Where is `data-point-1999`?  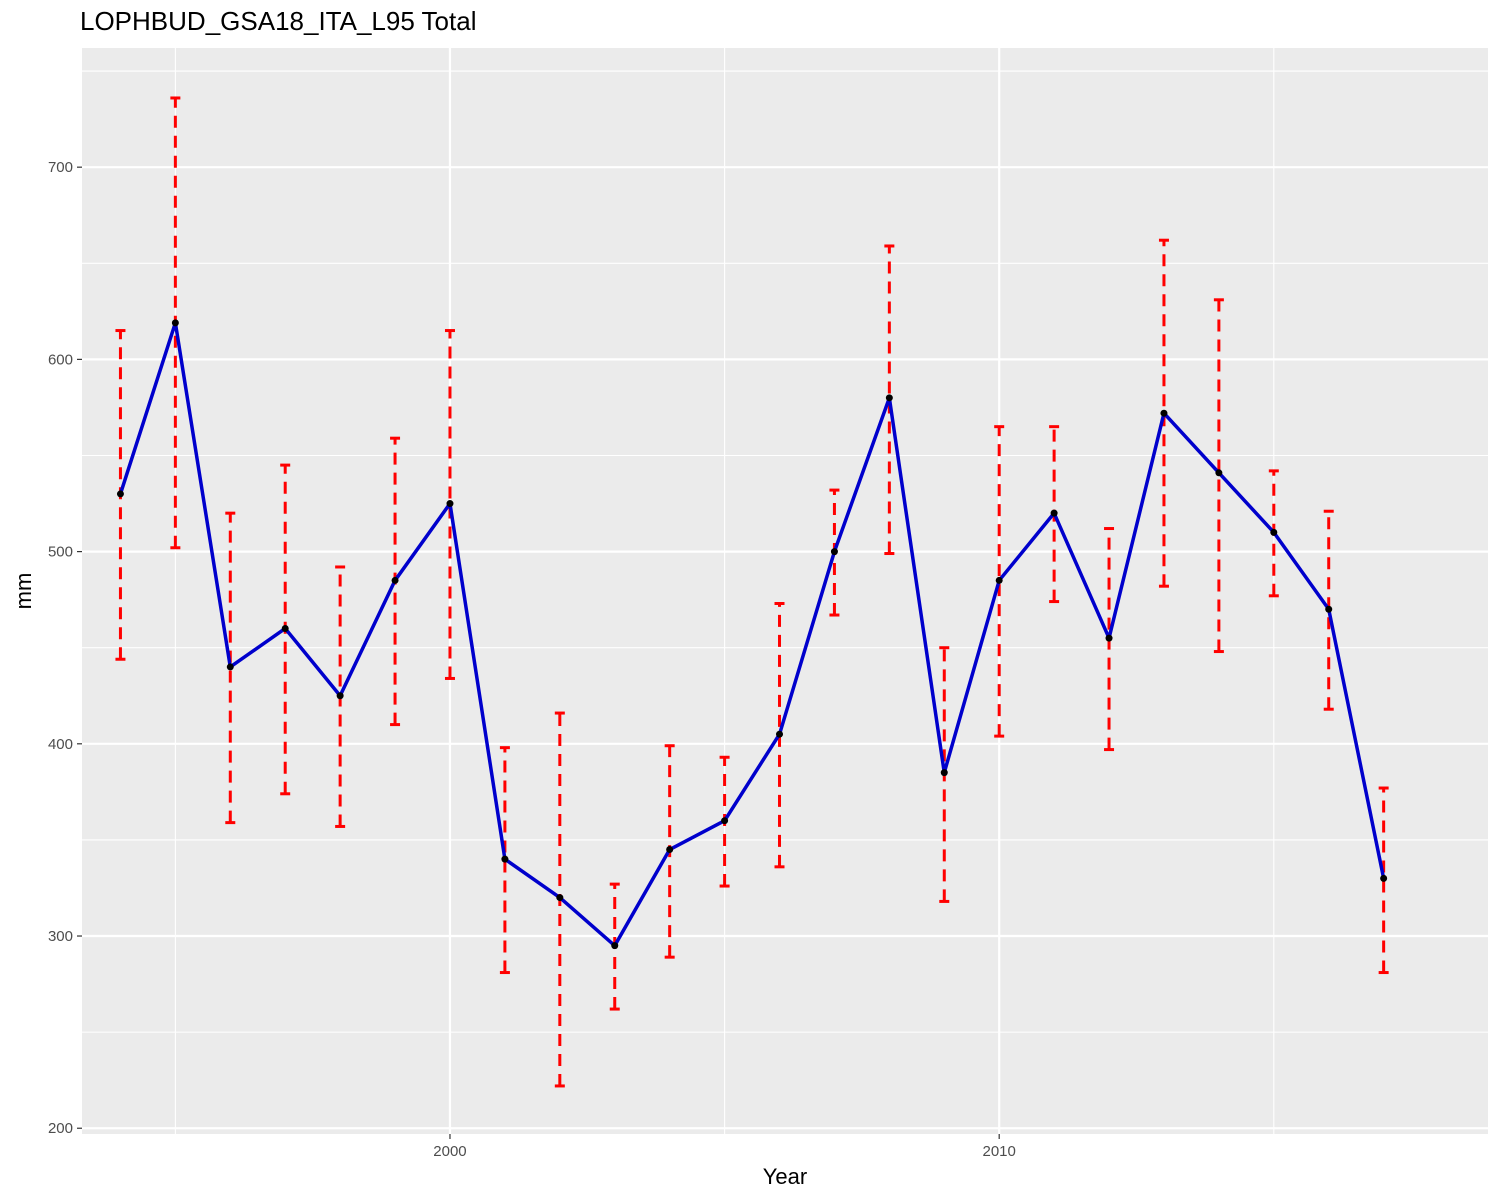
data-point-1999 is located at coordinates (395, 580).